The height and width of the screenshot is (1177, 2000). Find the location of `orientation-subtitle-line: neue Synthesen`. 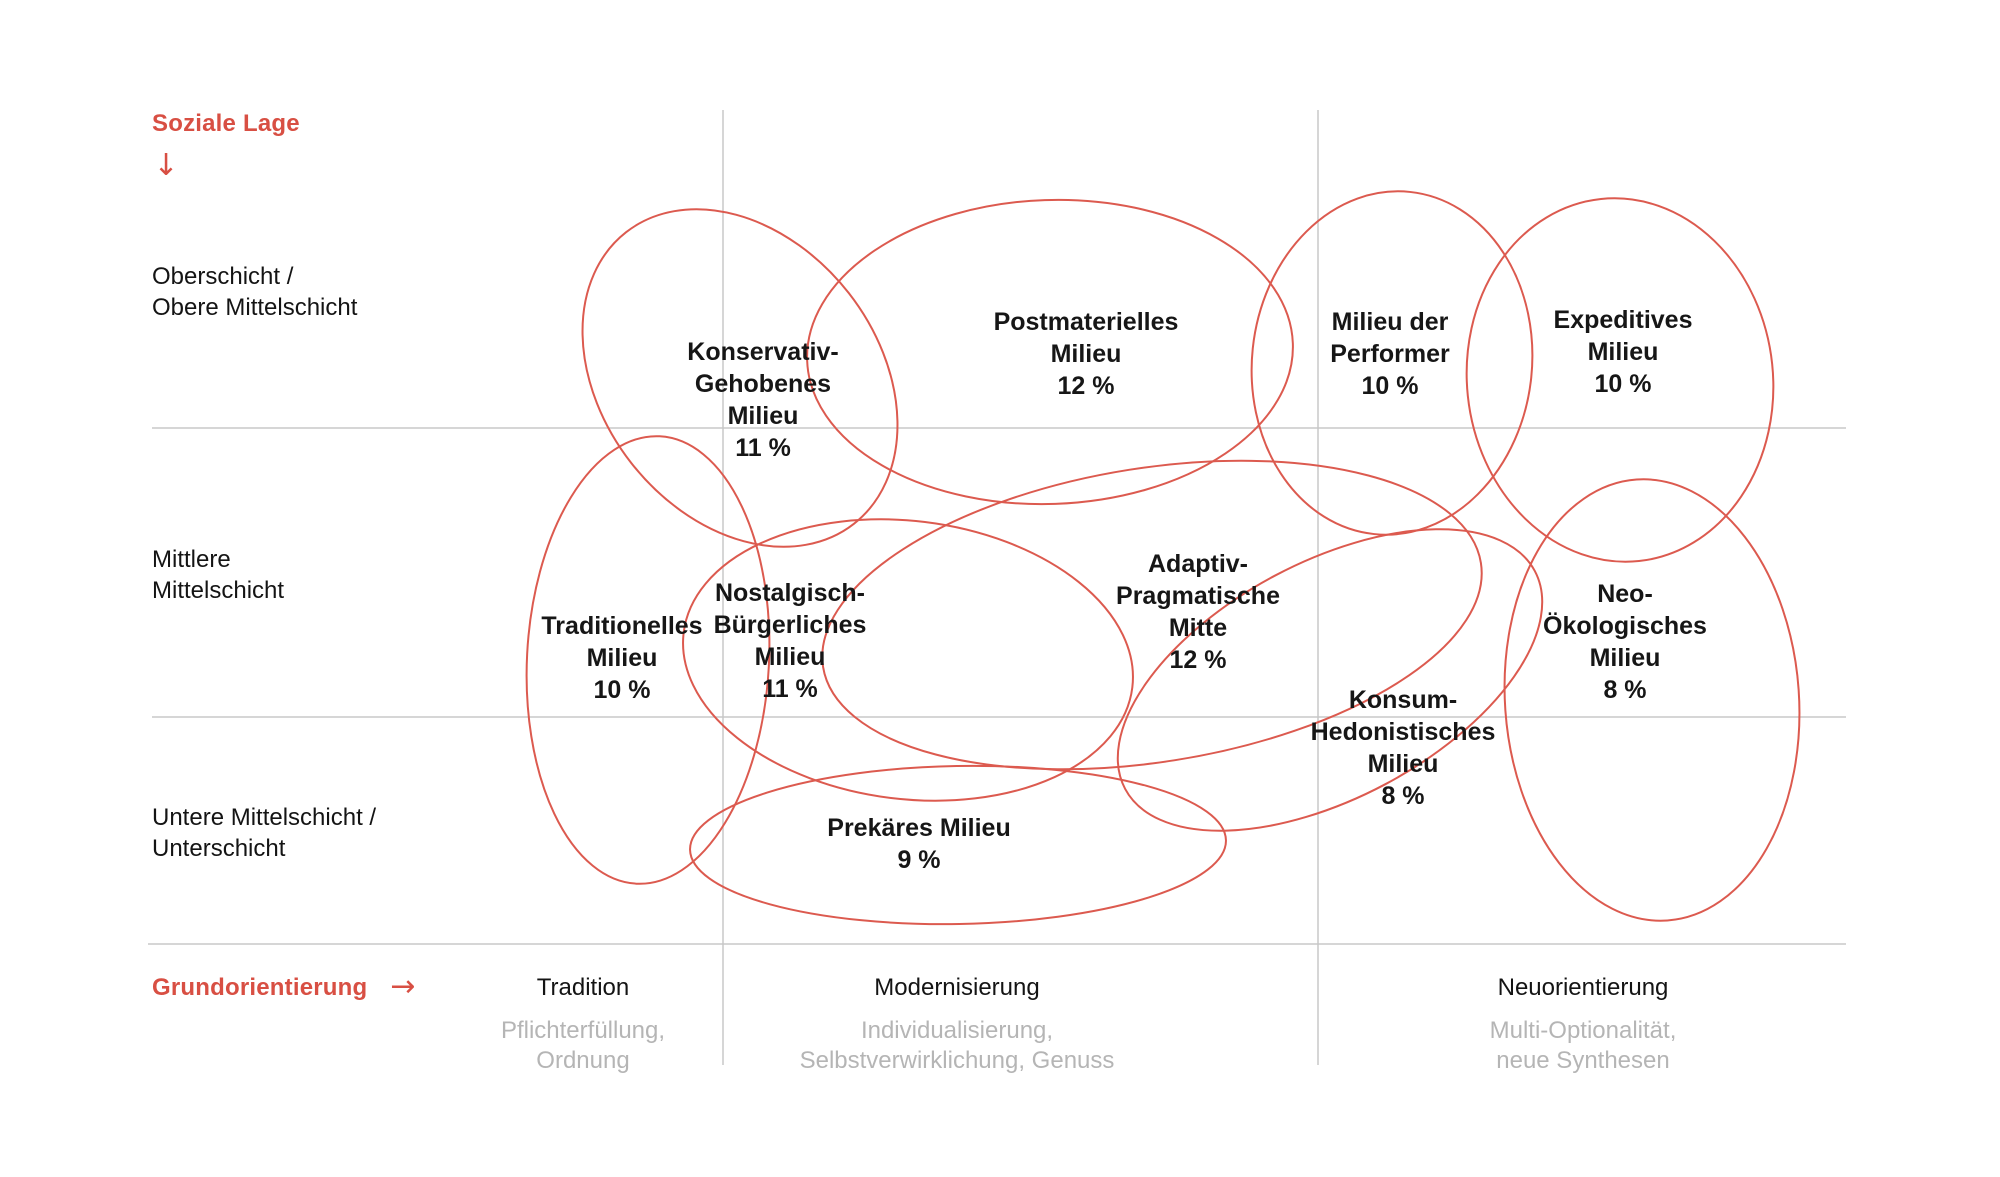

orientation-subtitle-line: neue Synthesen is located at coordinates (1583, 1060).